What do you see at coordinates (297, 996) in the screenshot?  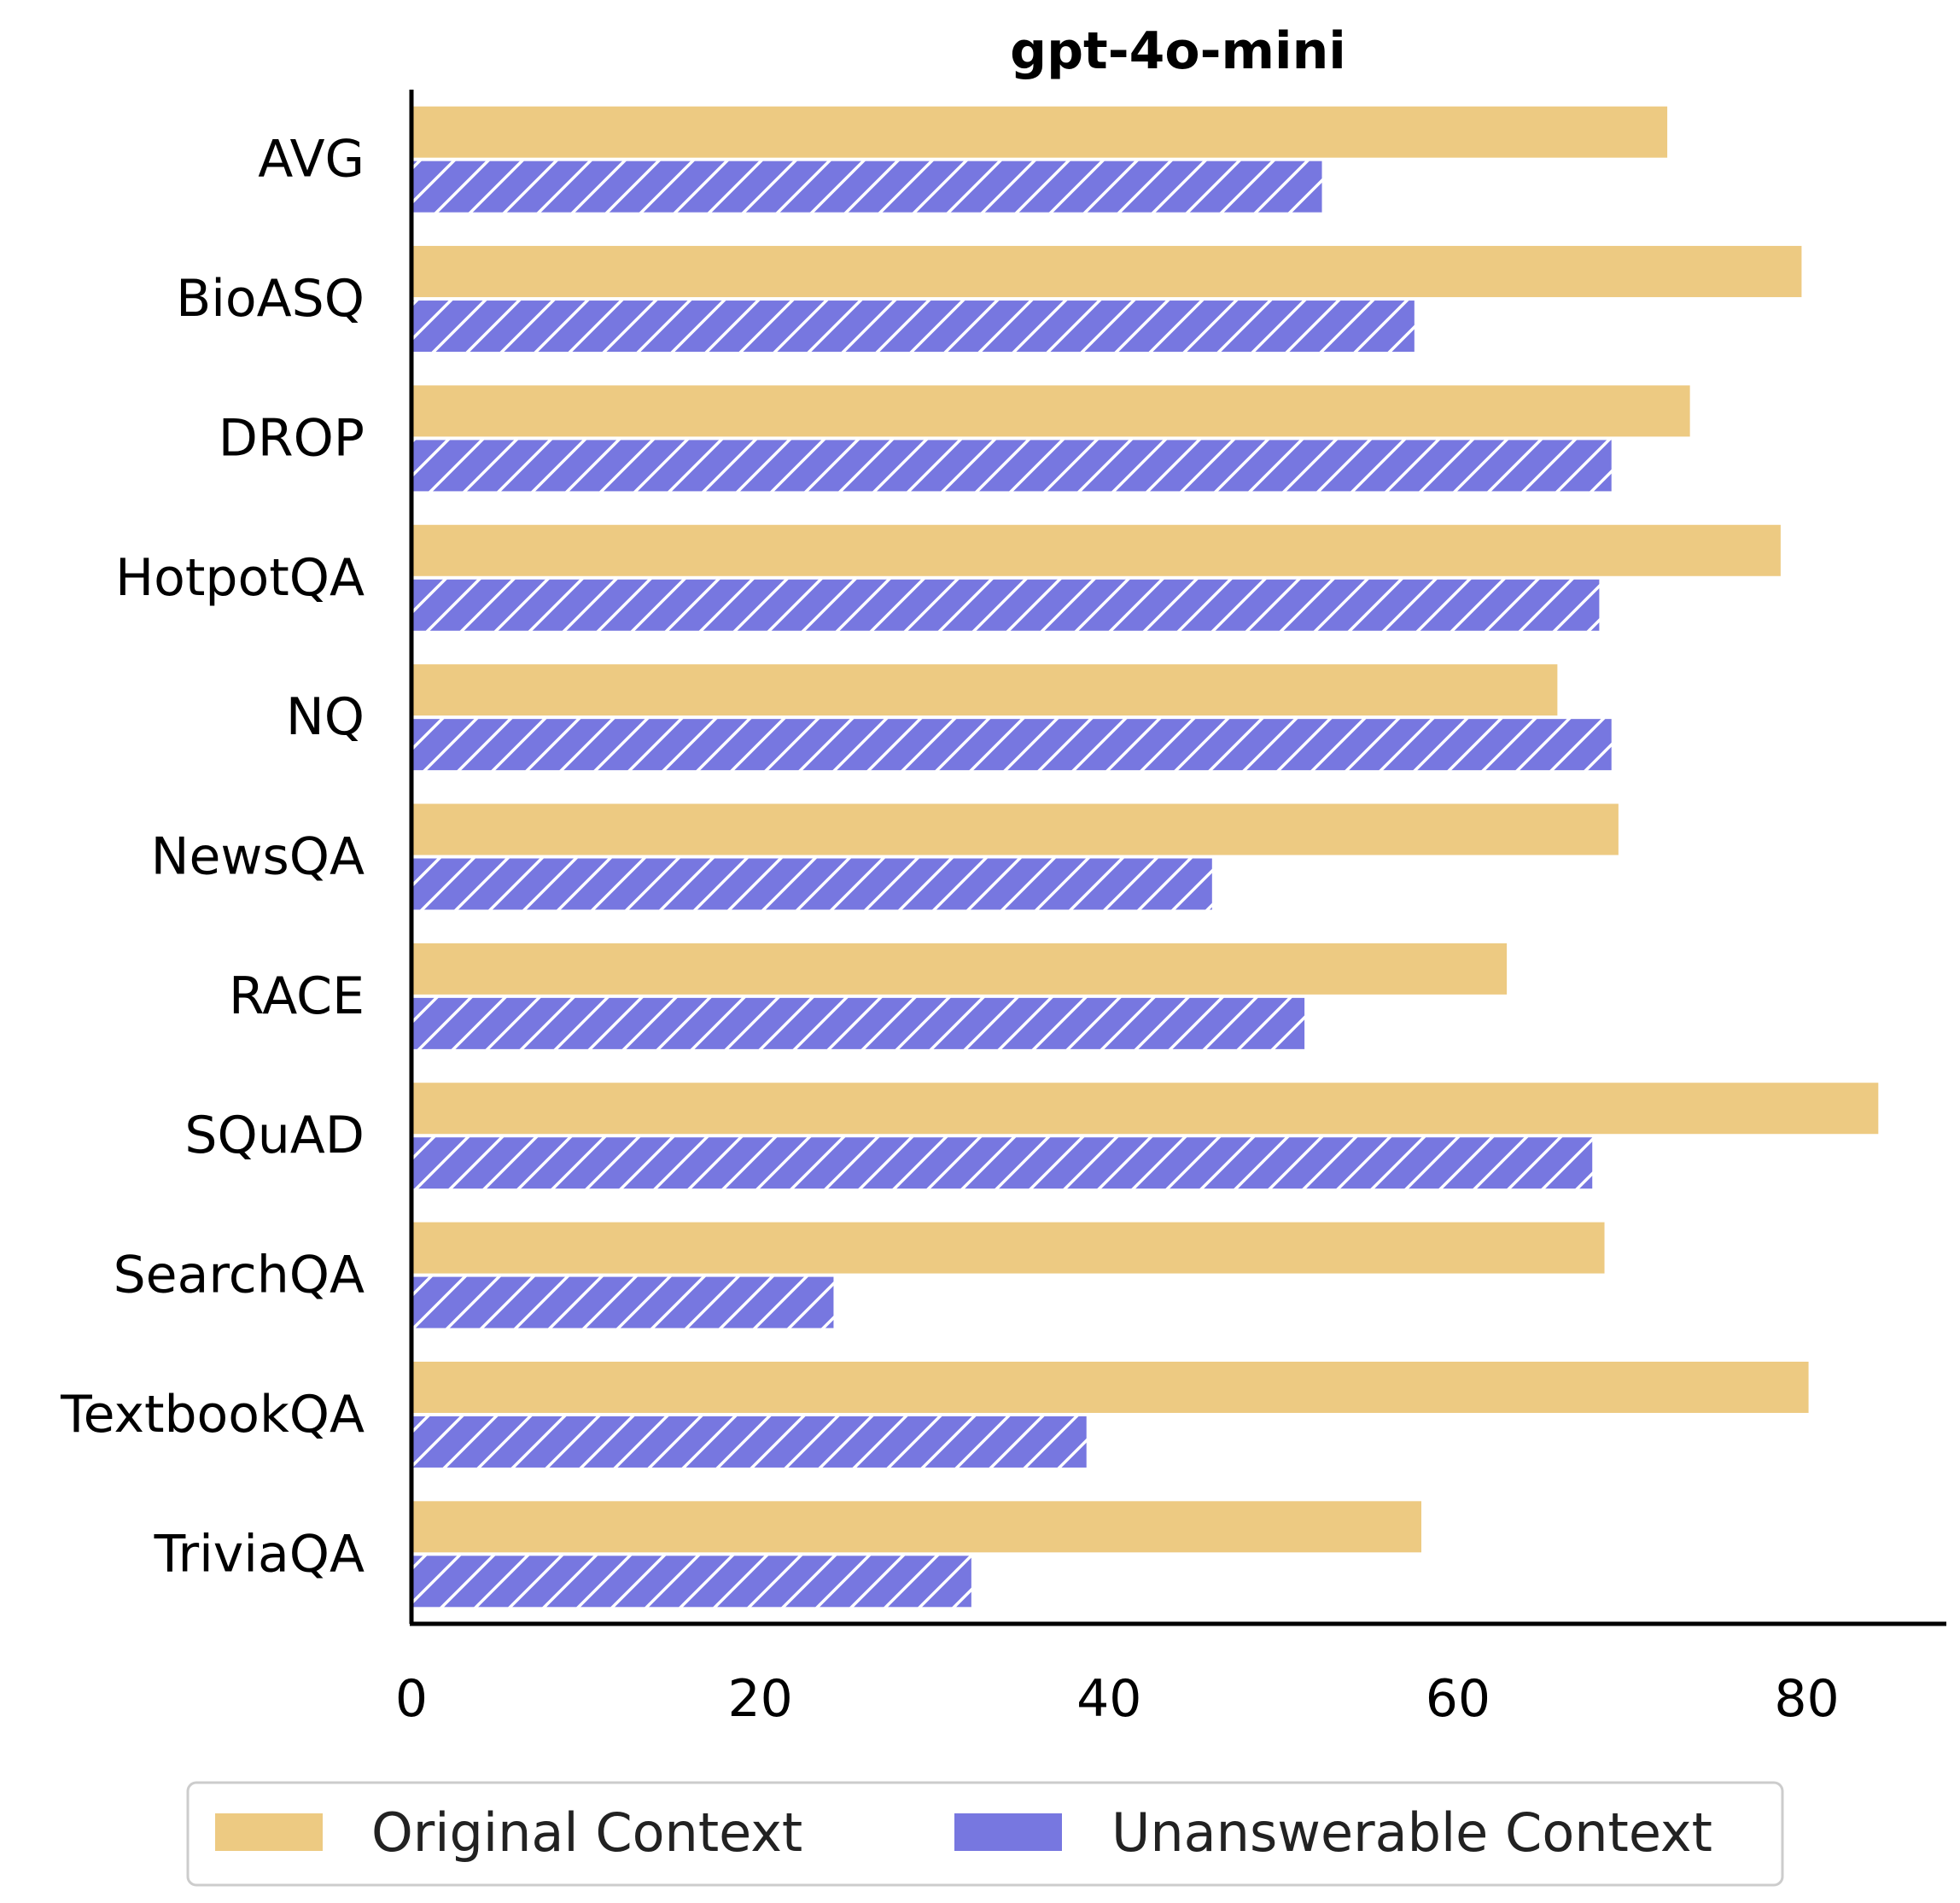 I see `category-label: RACE` at bounding box center [297, 996].